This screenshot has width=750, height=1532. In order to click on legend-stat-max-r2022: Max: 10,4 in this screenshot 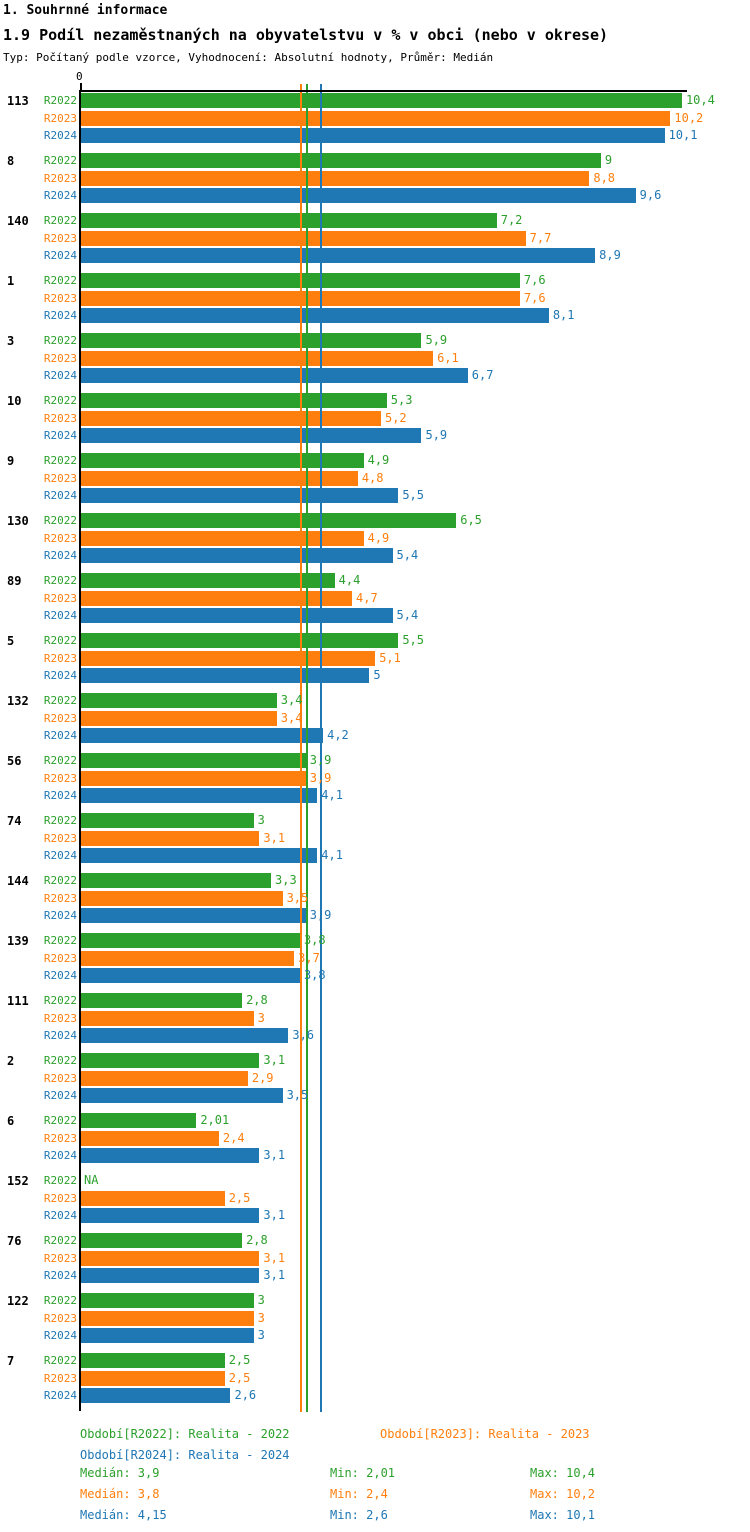, I will do `click(563, 1473)`.